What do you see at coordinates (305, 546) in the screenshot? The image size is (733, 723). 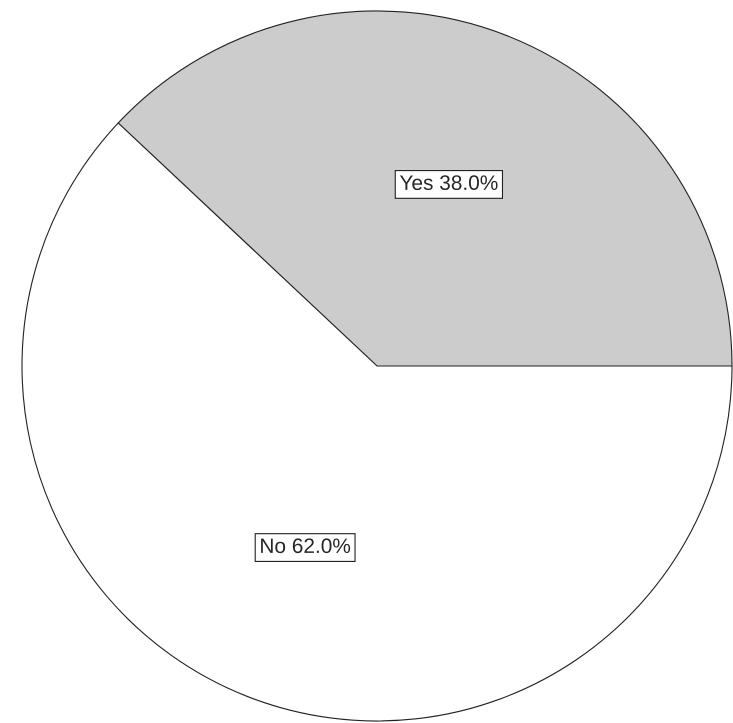 I see `slice-label: No 62.0%` at bounding box center [305, 546].